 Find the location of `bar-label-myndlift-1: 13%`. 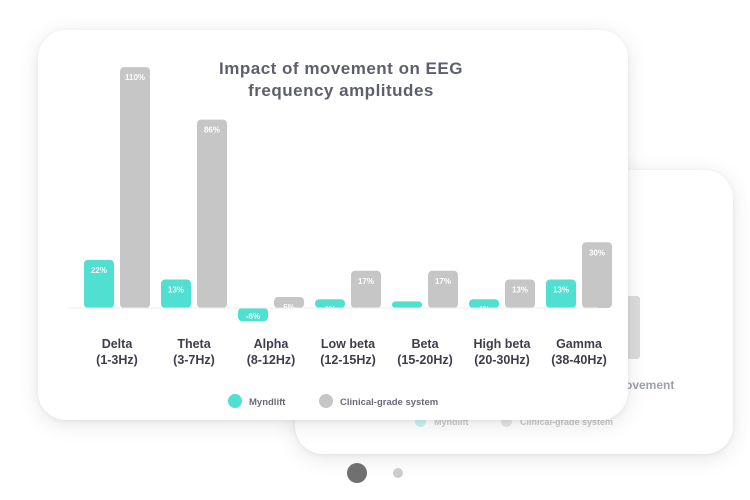

bar-label-myndlift-1: 13% is located at coordinates (176, 290).